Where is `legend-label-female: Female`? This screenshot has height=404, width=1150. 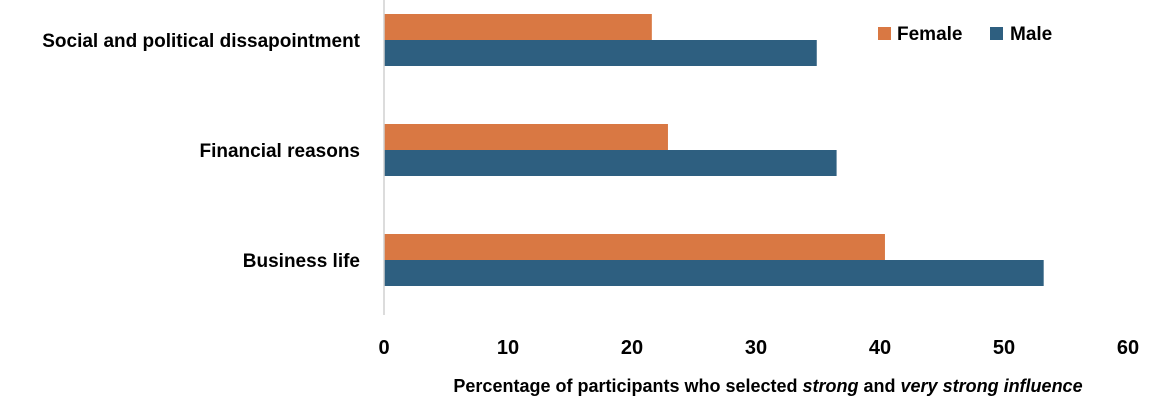 legend-label-female: Female is located at coordinates (929, 34).